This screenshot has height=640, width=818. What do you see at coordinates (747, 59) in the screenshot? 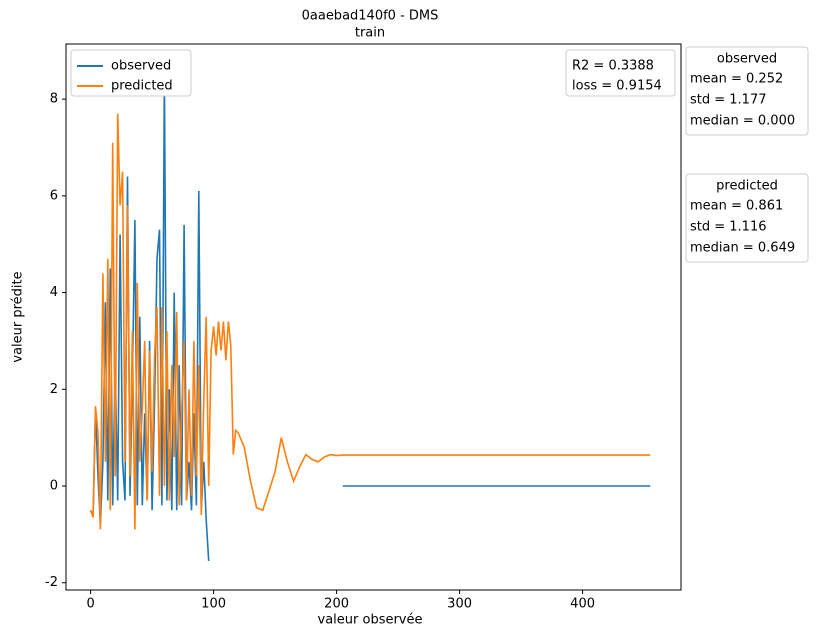
I see `stats-title: observed` at bounding box center [747, 59].